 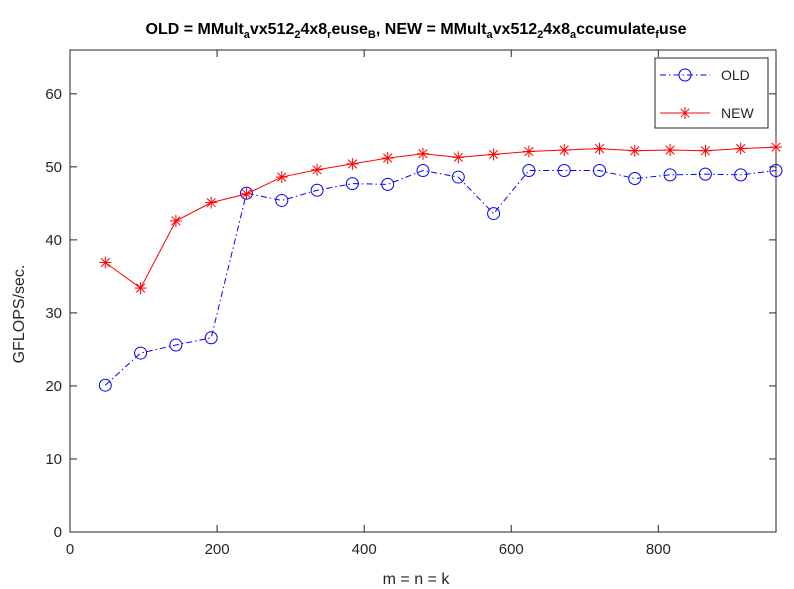 What do you see at coordinates (217, 549) in the screenshot?
I see `x-tick-label: 200` at bounding box center [217, 549].